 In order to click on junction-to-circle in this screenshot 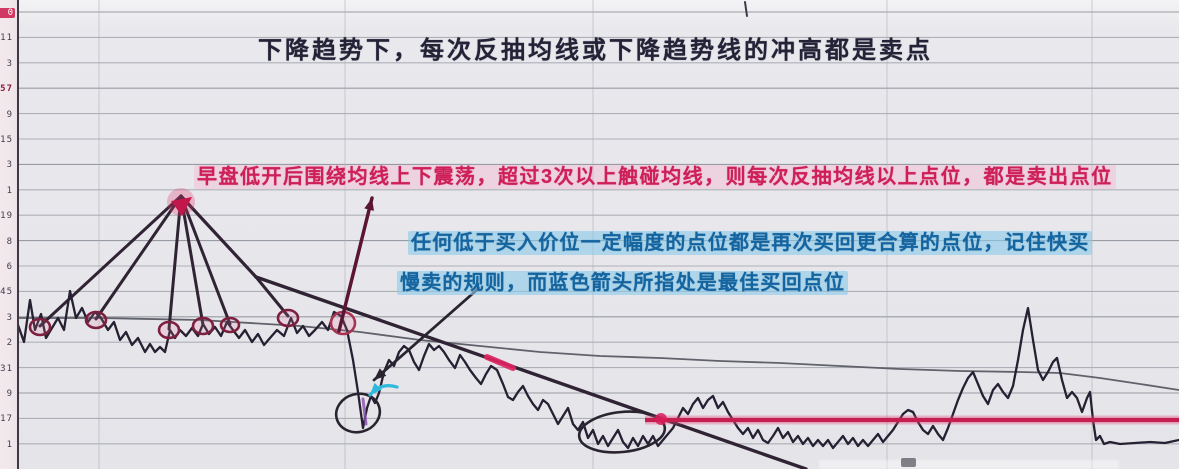, I will do `click(272, 296)`.